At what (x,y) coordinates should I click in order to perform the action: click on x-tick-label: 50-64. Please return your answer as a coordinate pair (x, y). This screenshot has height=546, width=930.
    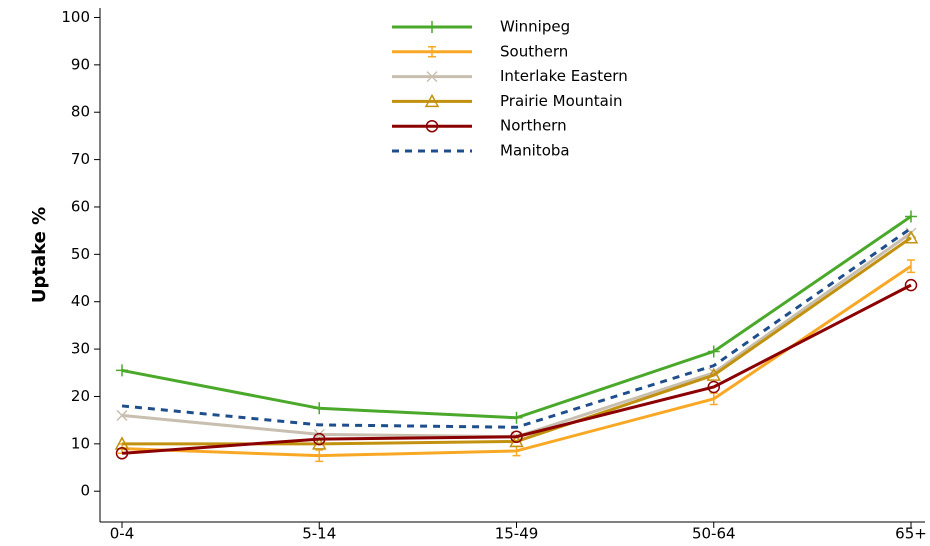
    Looking at the image, I should click on (714, 534).